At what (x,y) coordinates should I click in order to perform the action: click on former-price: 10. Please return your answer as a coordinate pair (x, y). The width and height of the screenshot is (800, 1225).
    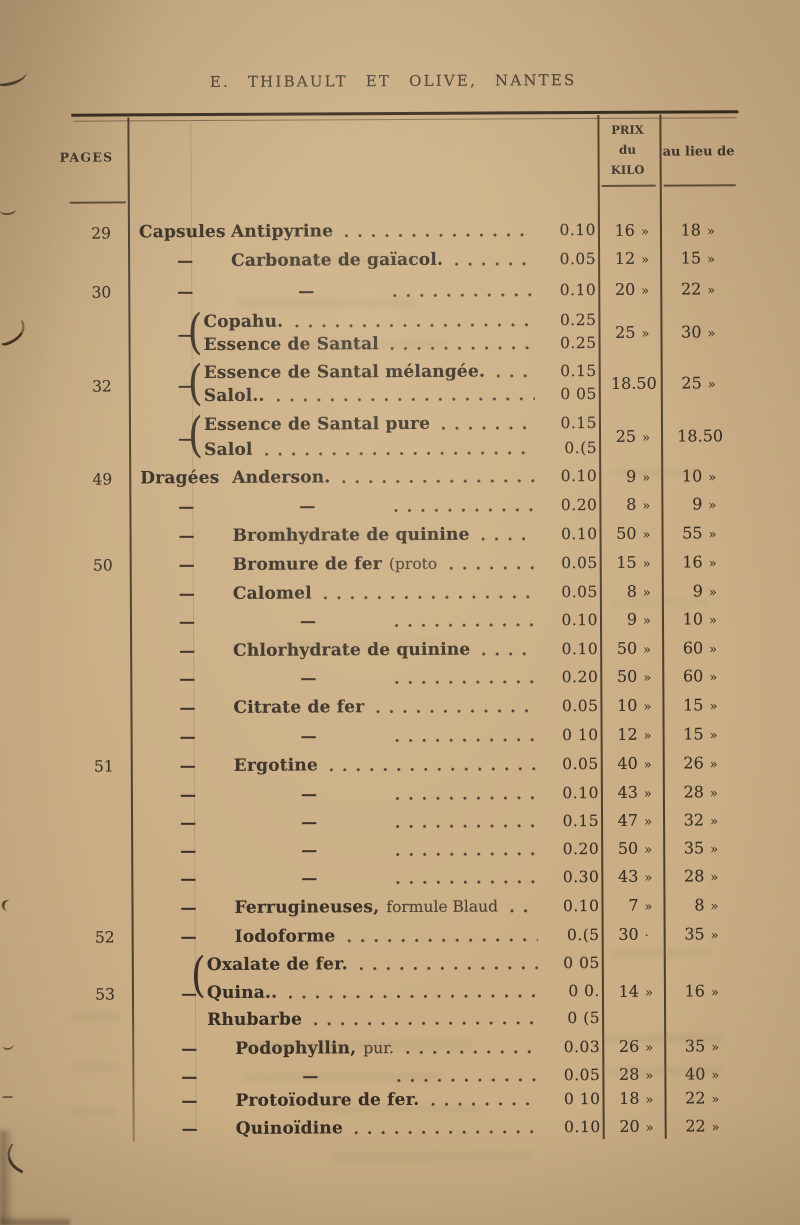
    Looking at the image, I should click on (693, 619).